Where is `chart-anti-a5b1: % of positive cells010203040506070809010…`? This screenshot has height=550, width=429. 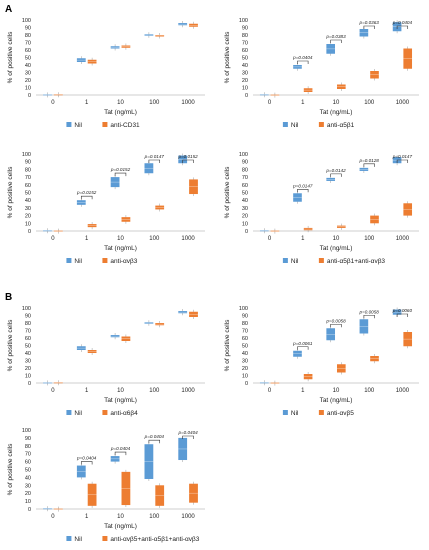 chart-anti-a5b1: % of positive cells010203040506070809010… is located at coordinates (321, 73).